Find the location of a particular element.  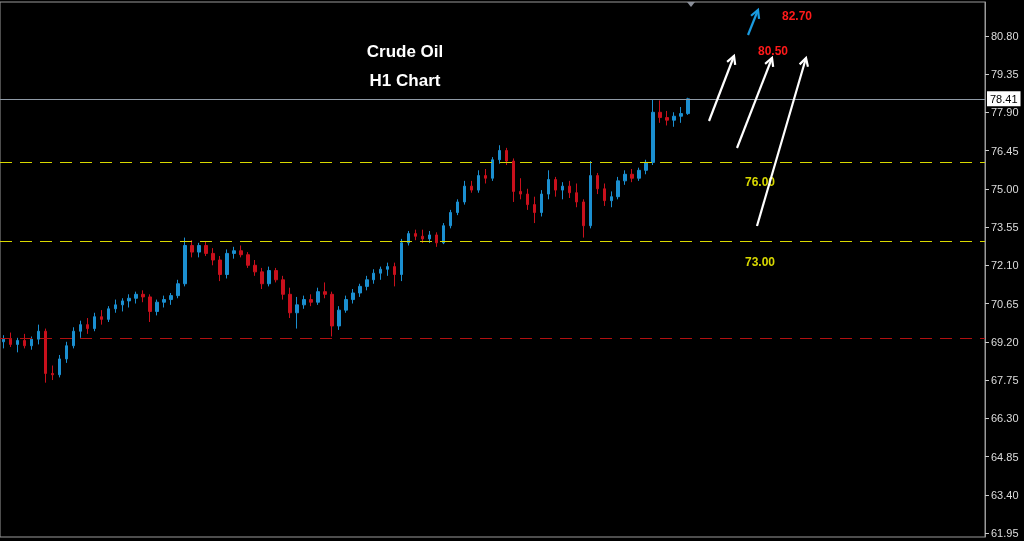

y-tick-label: 72.10 is located at coordinates (1005, 265).